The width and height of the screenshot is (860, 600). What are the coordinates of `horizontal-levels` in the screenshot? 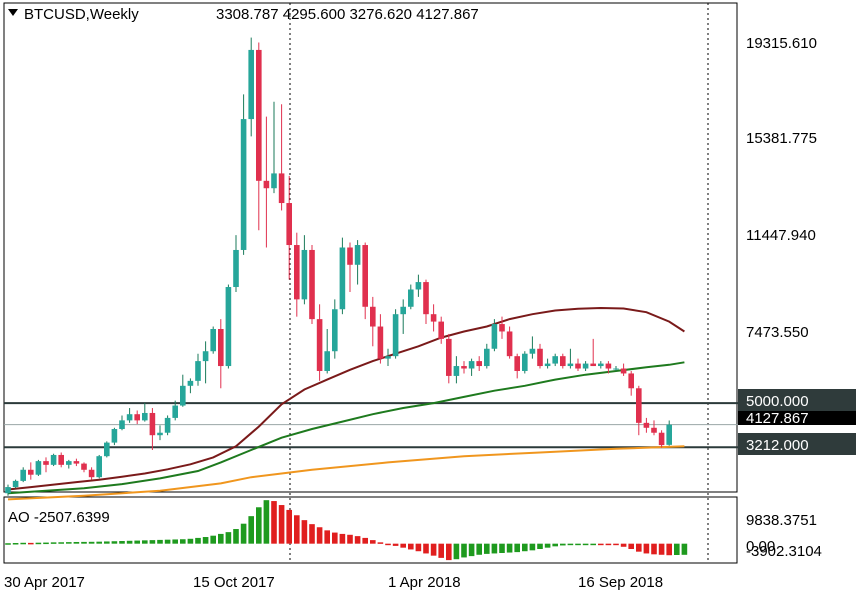 It's located at (371, 425).